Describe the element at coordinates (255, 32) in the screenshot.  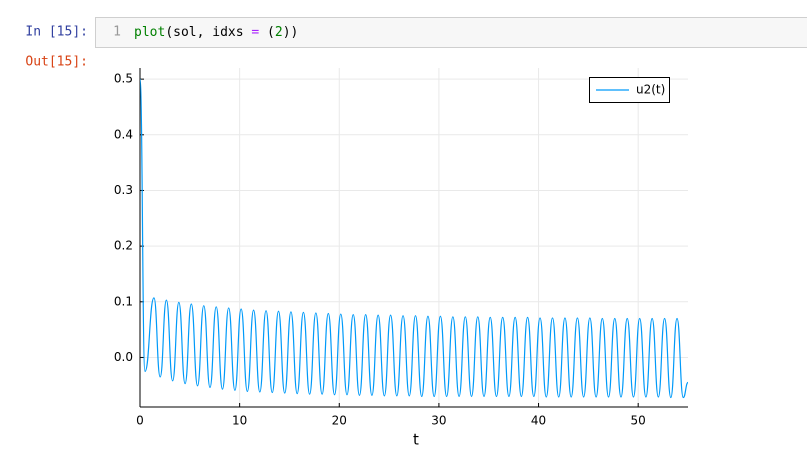
I see `code-token: =` at that location.